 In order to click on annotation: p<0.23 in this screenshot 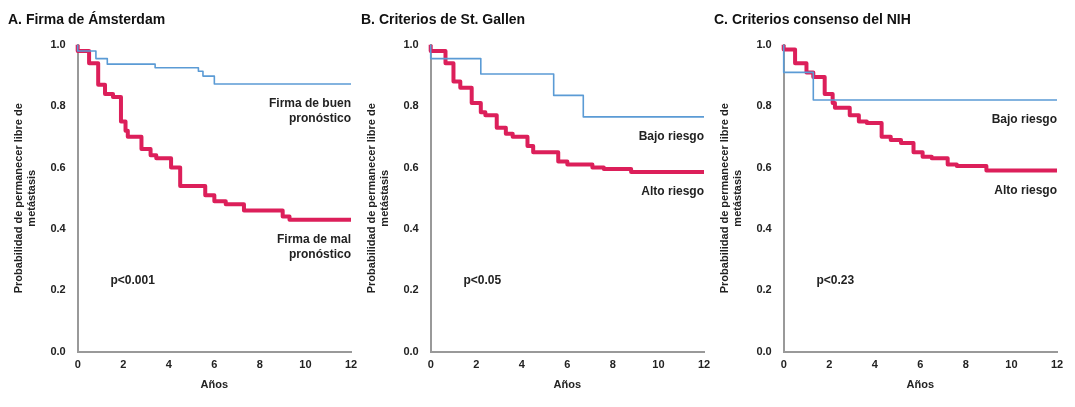, I will do `click(835, 280)`.